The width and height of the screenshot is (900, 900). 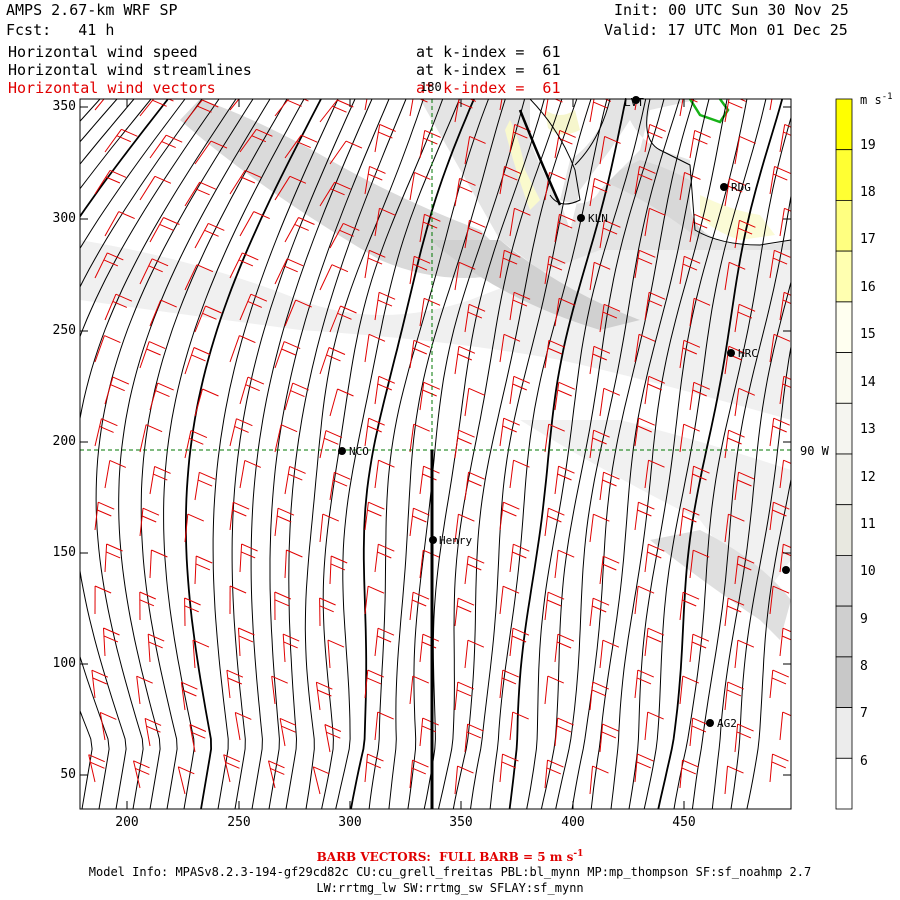 I want to click on field-level-speed: at k-index = 61, so click(x=488, y=52).